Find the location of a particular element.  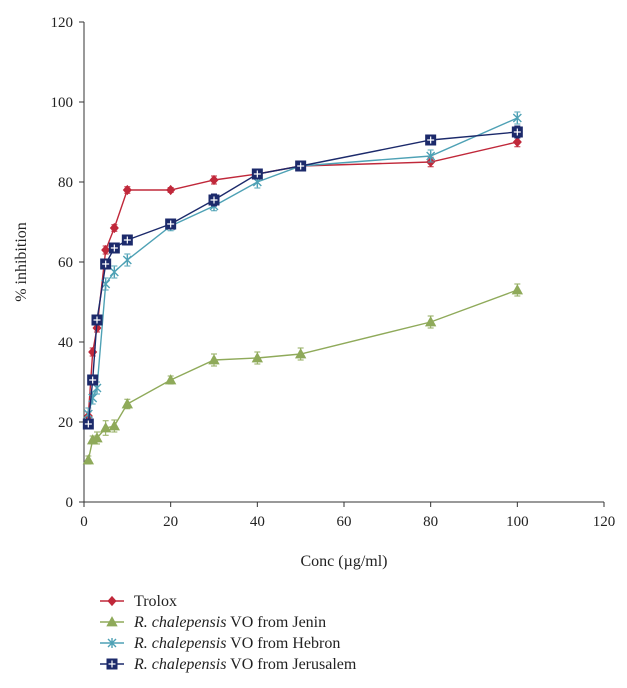

x-tick-label: 120 is located at coordinates (604, 522).